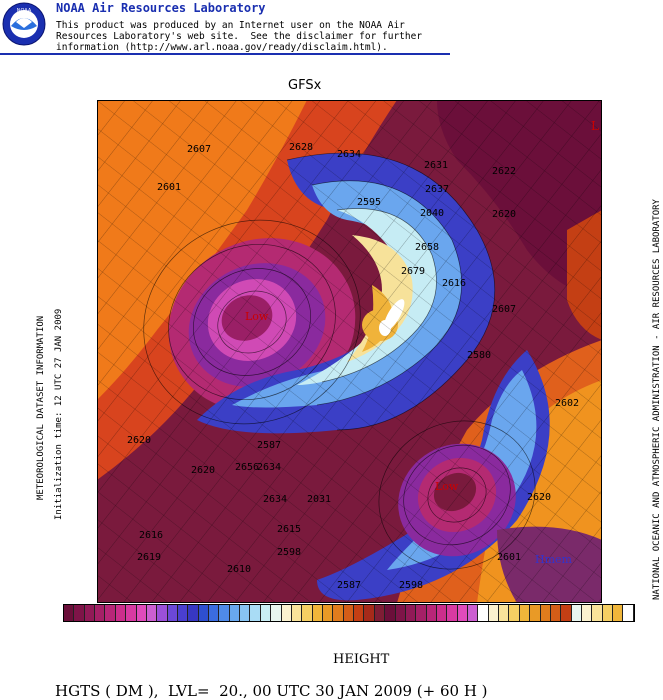 The width and height of the screenshot is (663, 700). Describe the element at coordinates (305, 85) in the screenshot. I see `chart-title: GFSx` at that location.